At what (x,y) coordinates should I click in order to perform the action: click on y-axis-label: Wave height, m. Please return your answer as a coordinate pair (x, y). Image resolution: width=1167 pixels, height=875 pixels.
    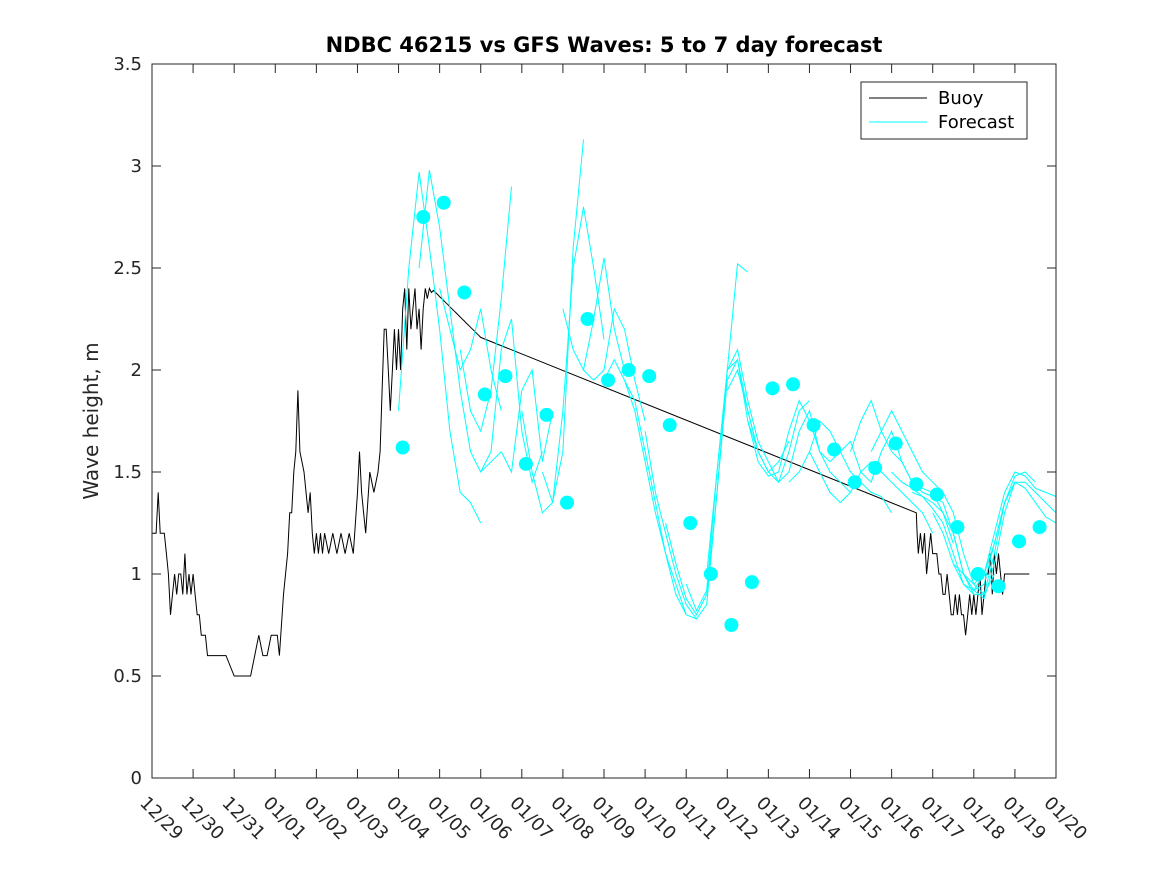
    Looking at the image, I should click on (91, 420).